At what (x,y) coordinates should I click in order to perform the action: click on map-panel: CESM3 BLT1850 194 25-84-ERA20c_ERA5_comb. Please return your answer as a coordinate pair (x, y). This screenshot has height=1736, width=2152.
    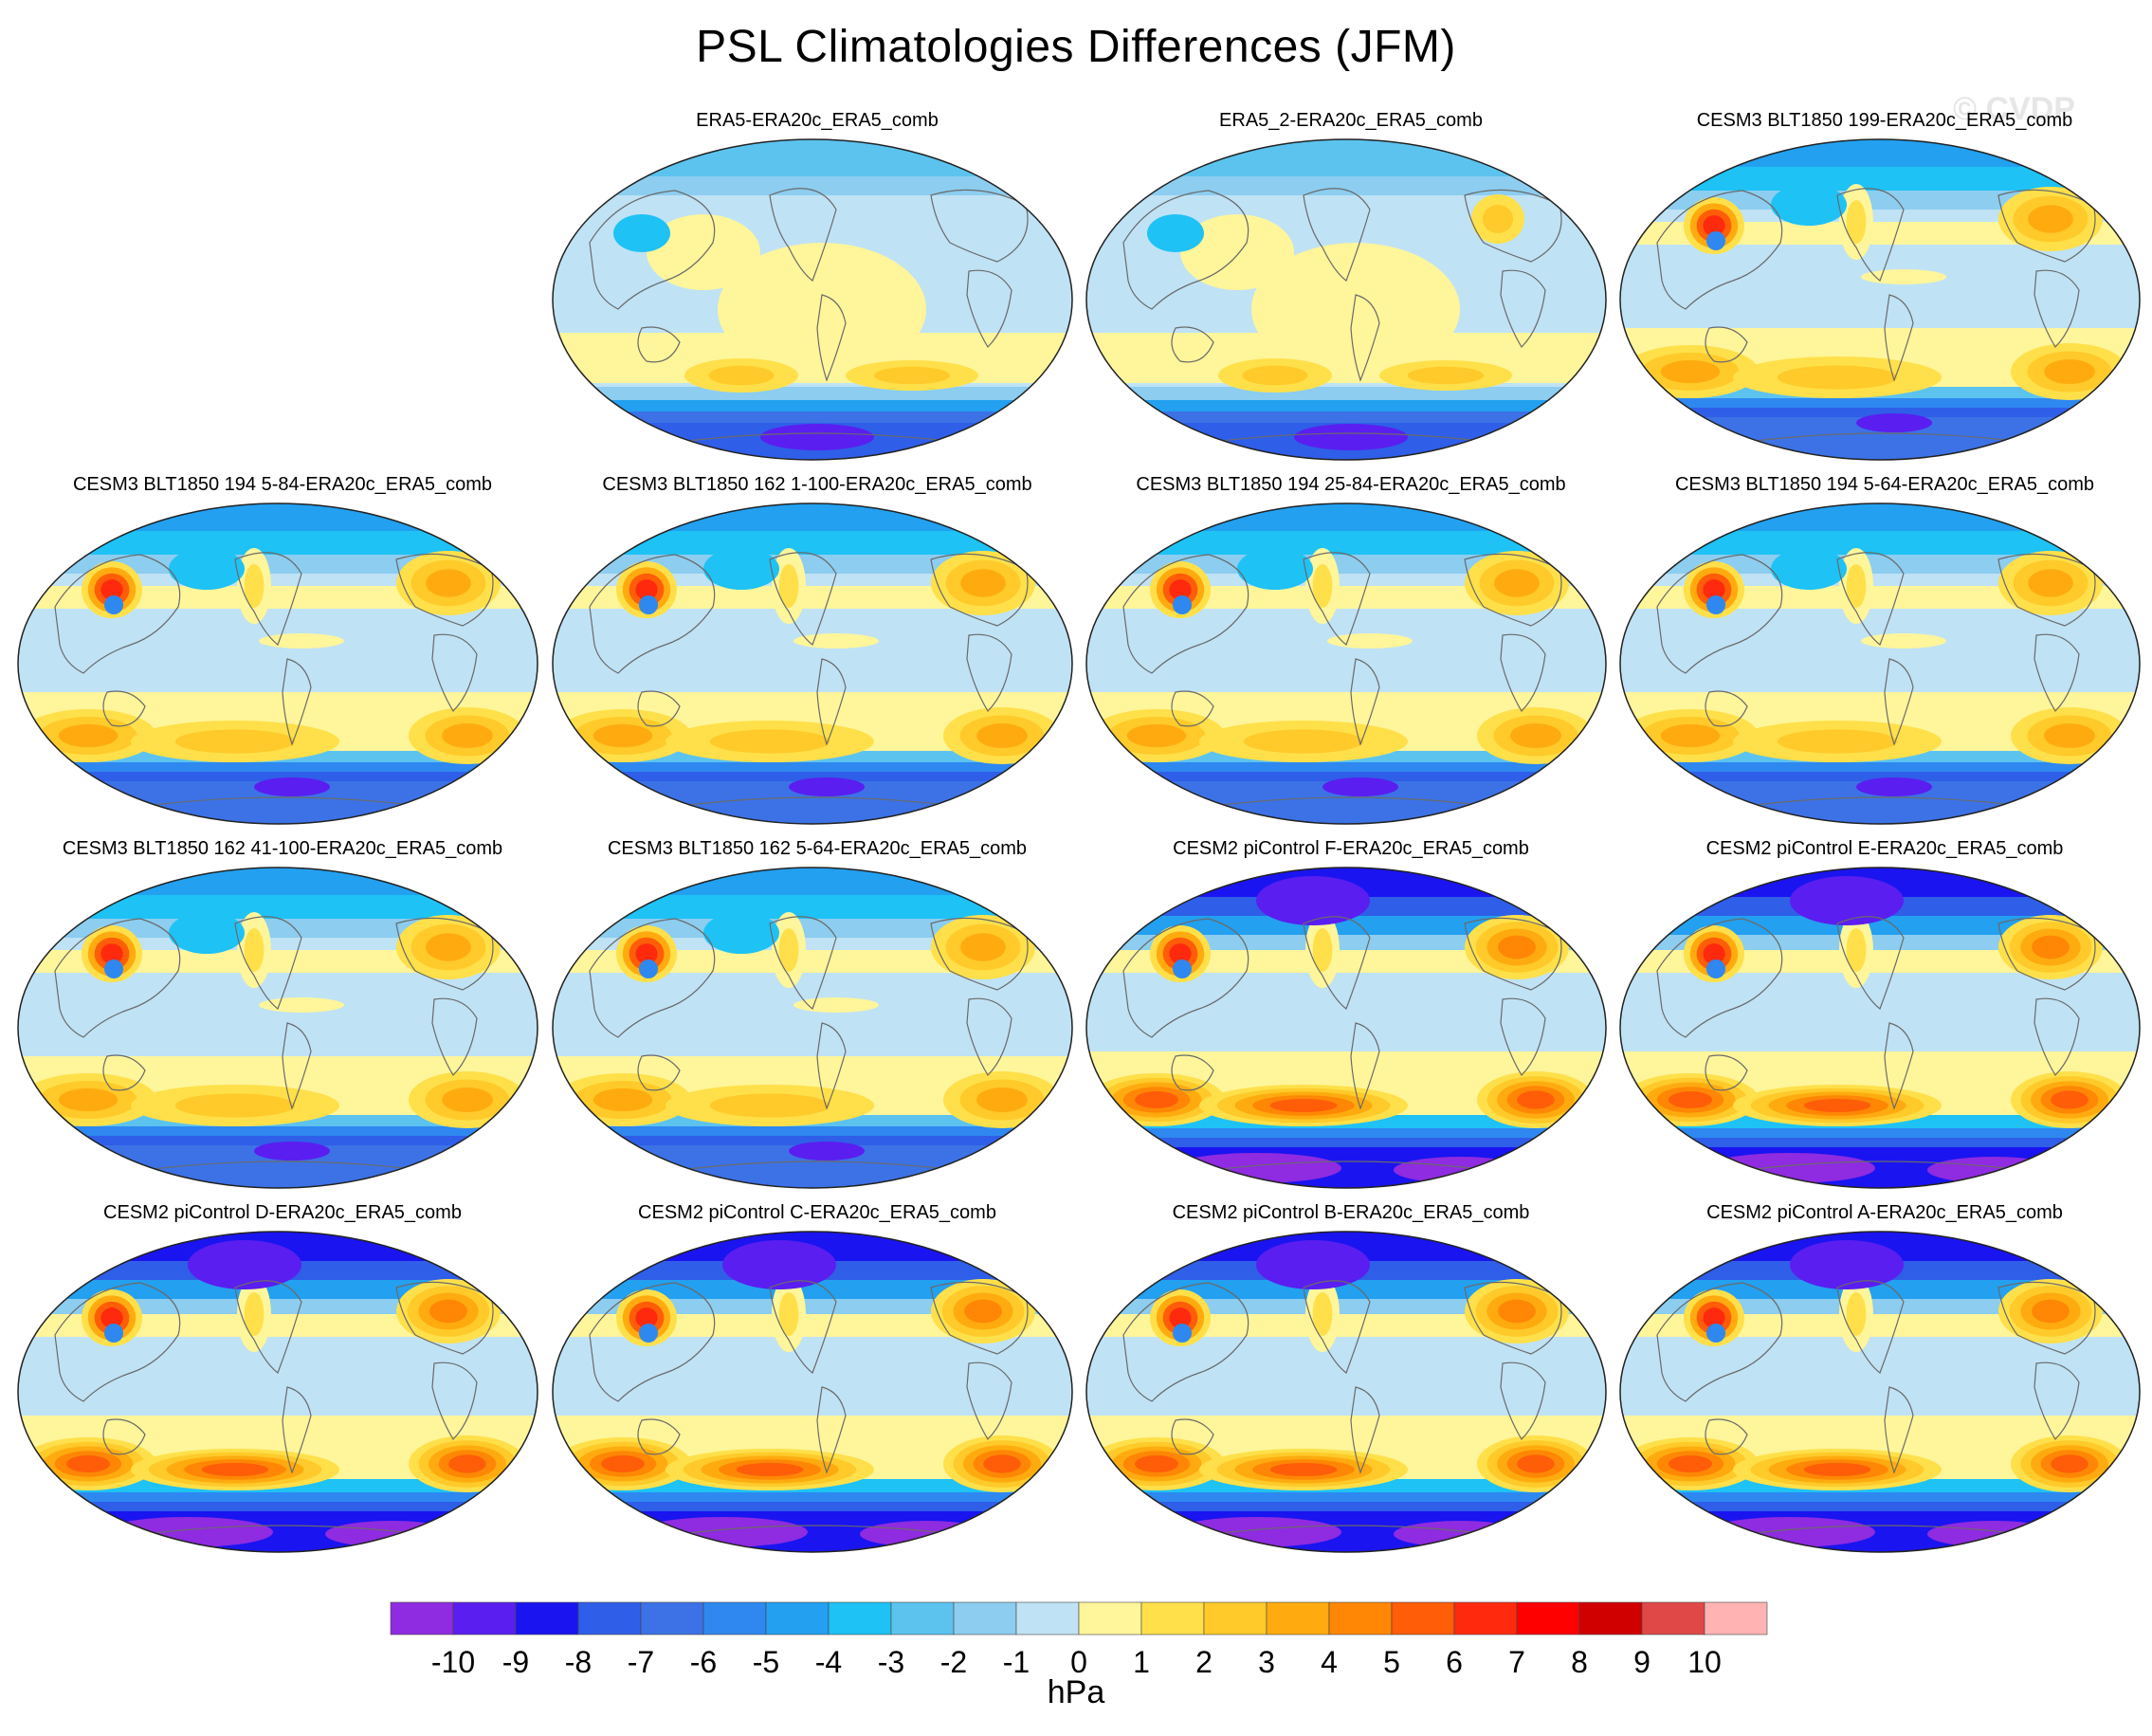
    Looking at the image, I should click on (1351, 654).